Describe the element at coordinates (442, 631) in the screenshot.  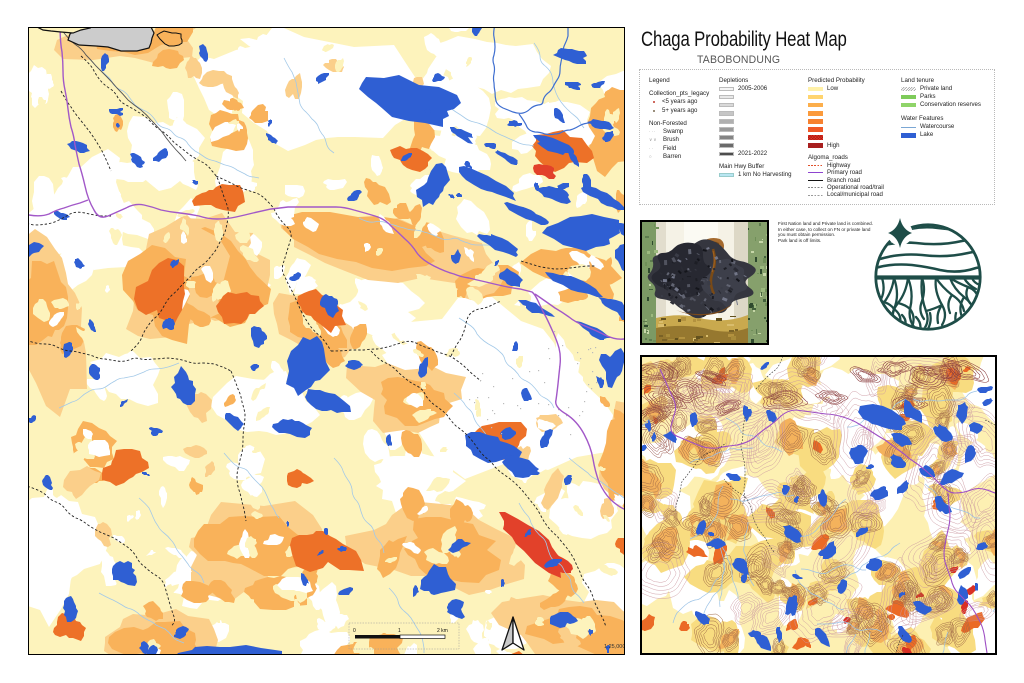
I see `svg-text: 2 km` at that location.